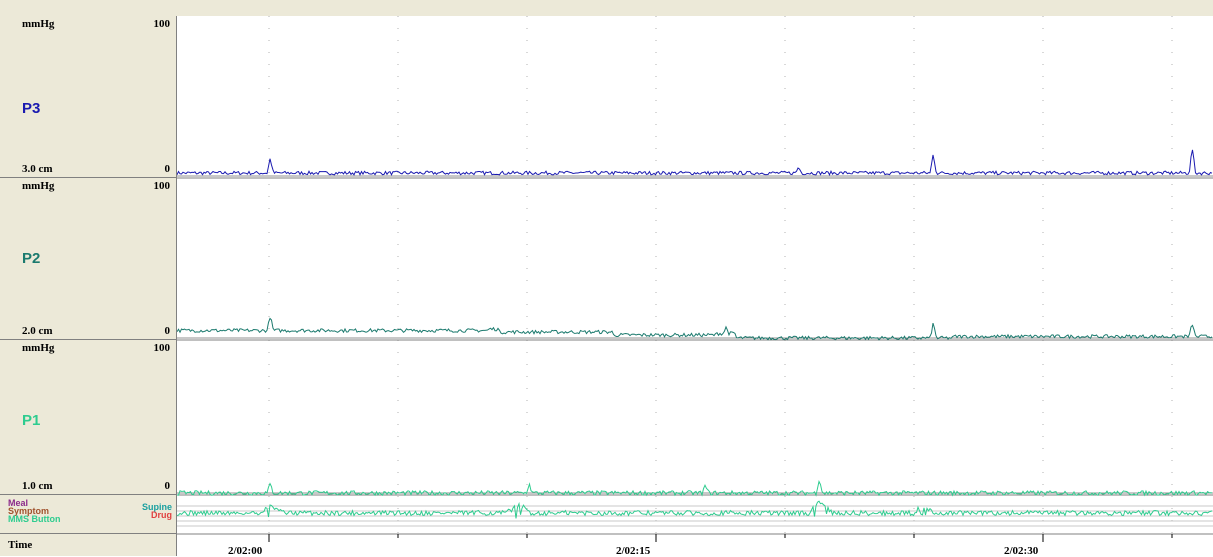 The image size is (1213, 557). I want to click on time-tick-label: 2/02:15, so click(633, 551).